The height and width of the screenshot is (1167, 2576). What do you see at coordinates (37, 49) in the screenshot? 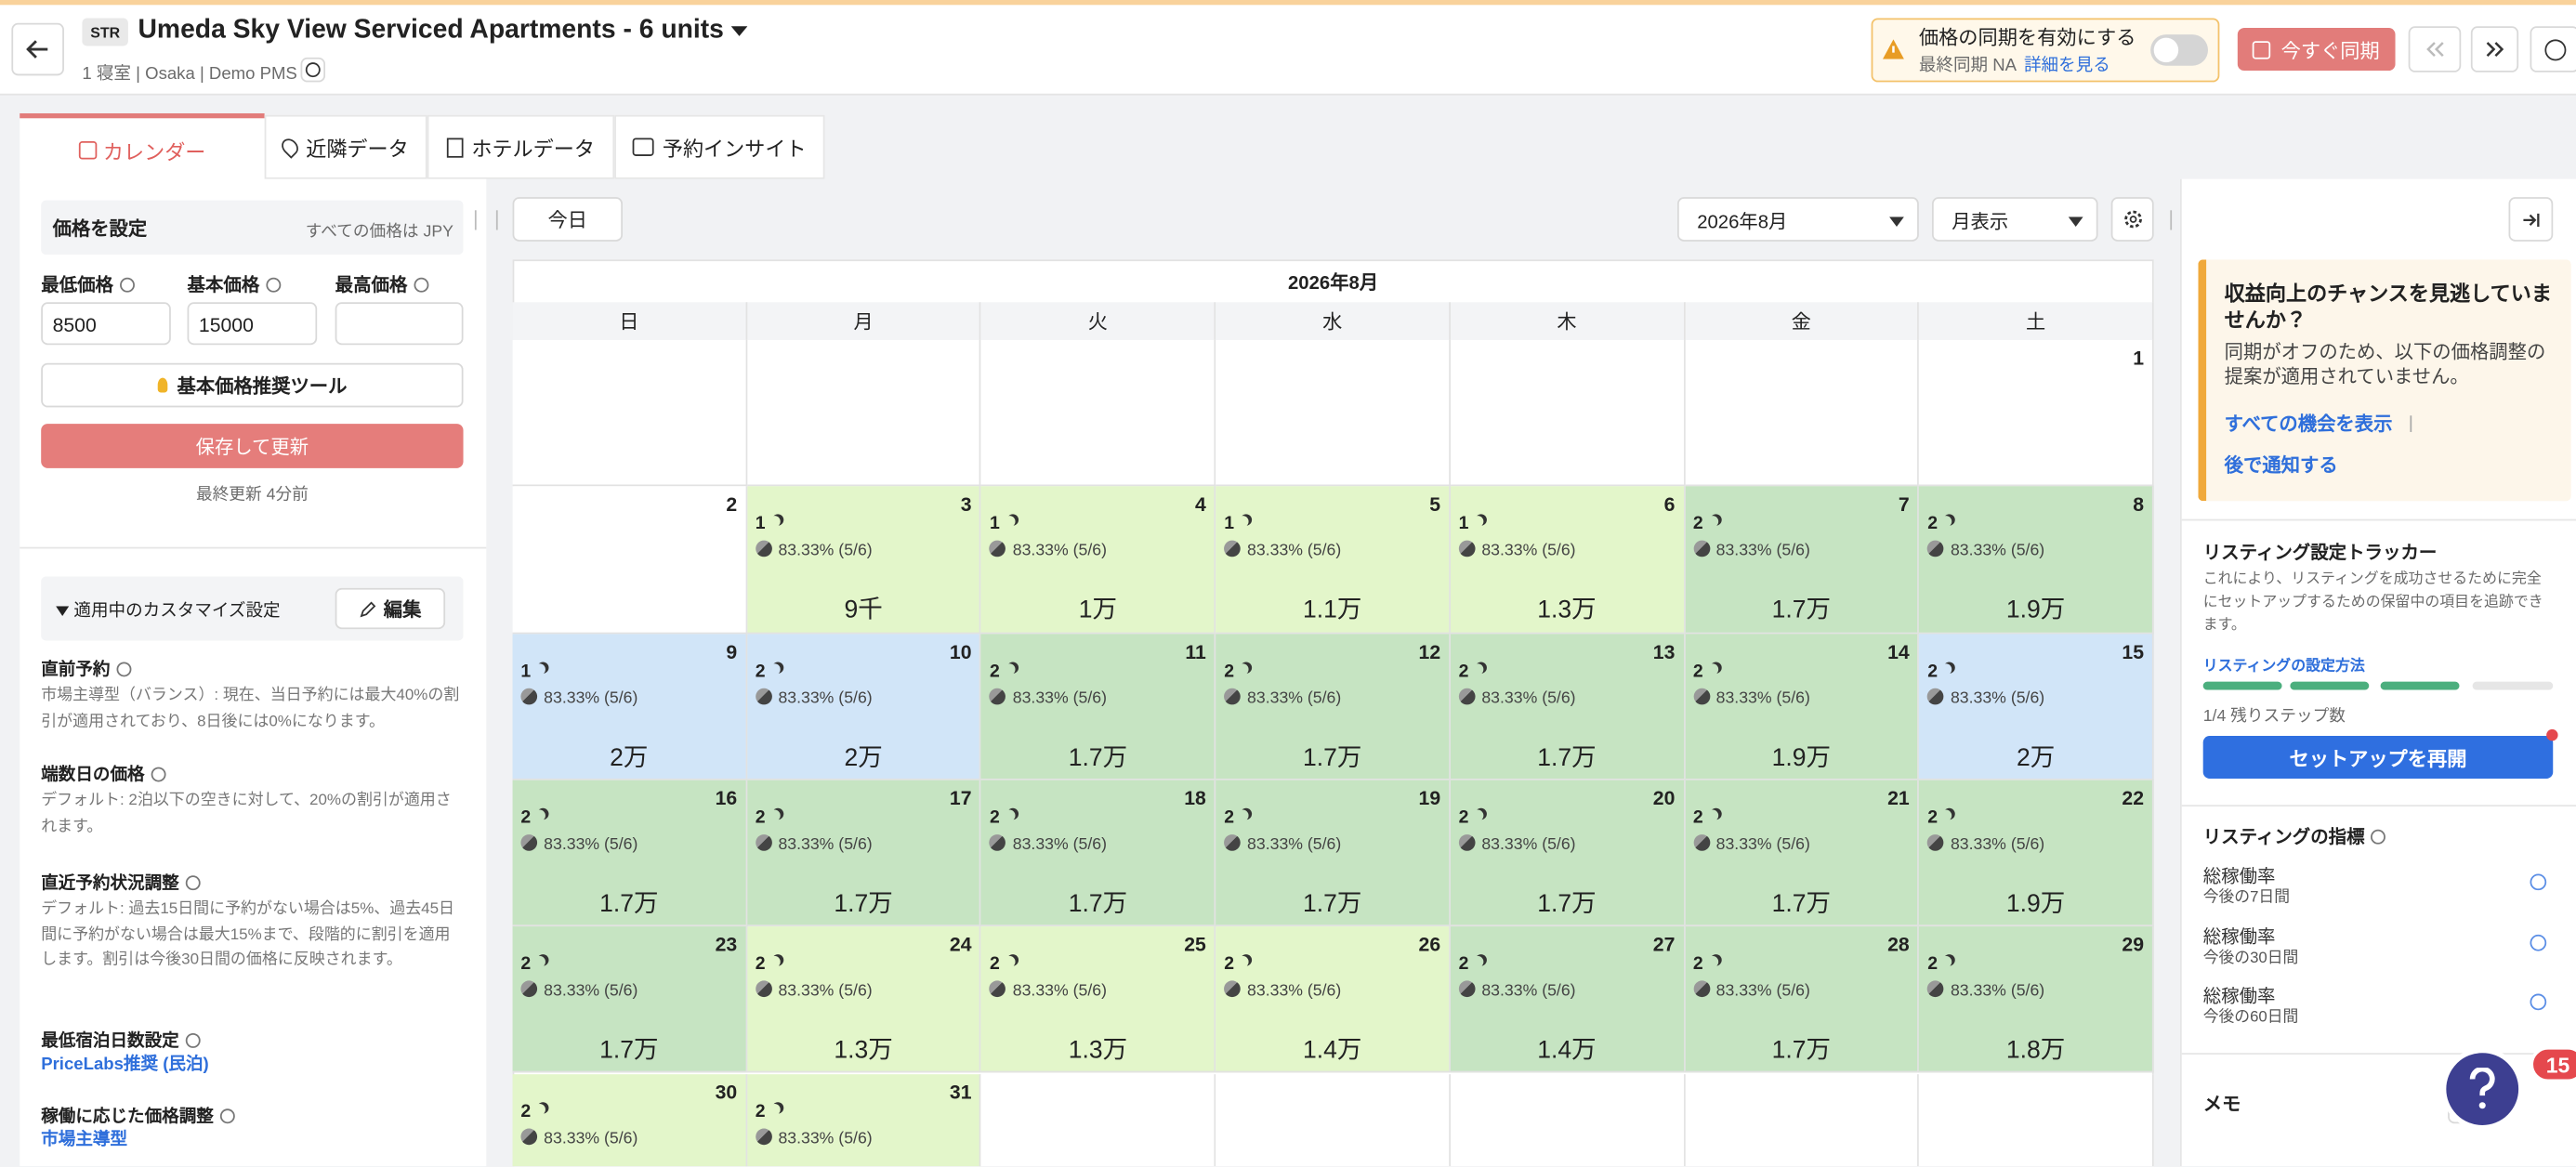
I see `back-button` at bounding box center [37, 49].